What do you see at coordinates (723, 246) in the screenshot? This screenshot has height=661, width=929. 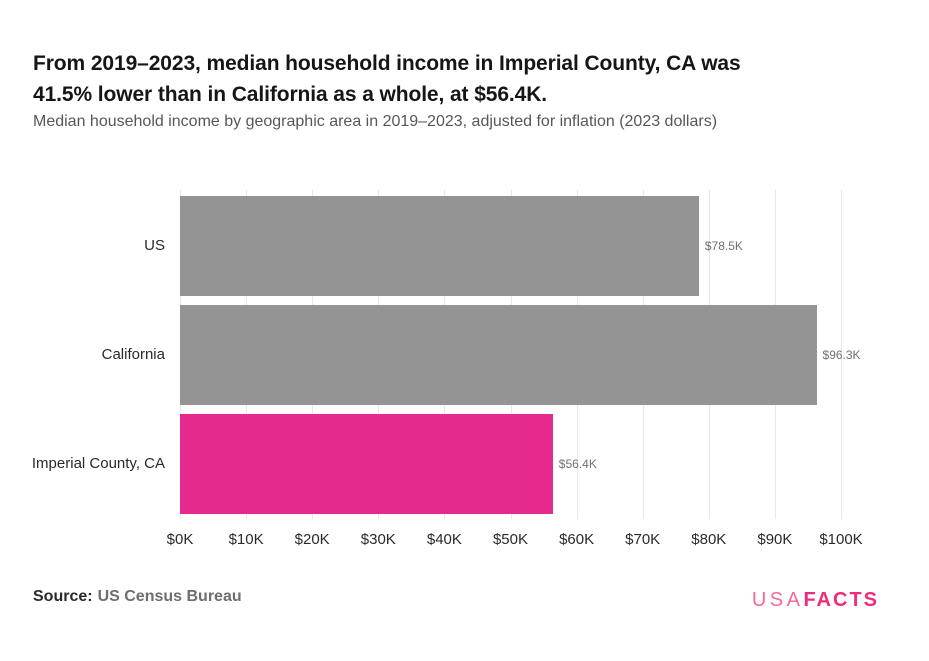 I see `value-label: $78.5K` at bounding box center [723, 246].